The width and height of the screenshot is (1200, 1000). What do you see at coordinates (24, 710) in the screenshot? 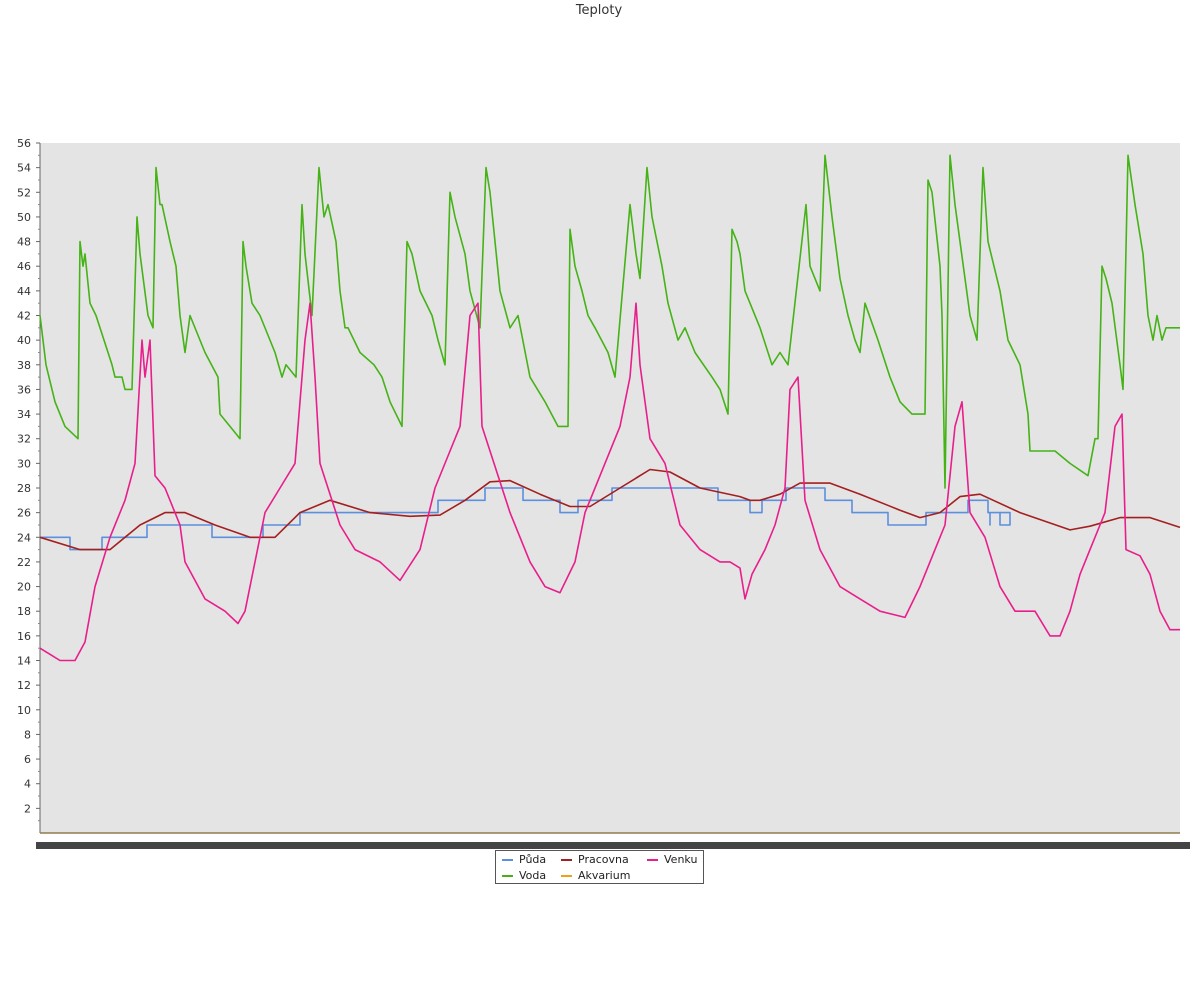
I see `y-tick-label: 10` at bounding box center [24, 710].